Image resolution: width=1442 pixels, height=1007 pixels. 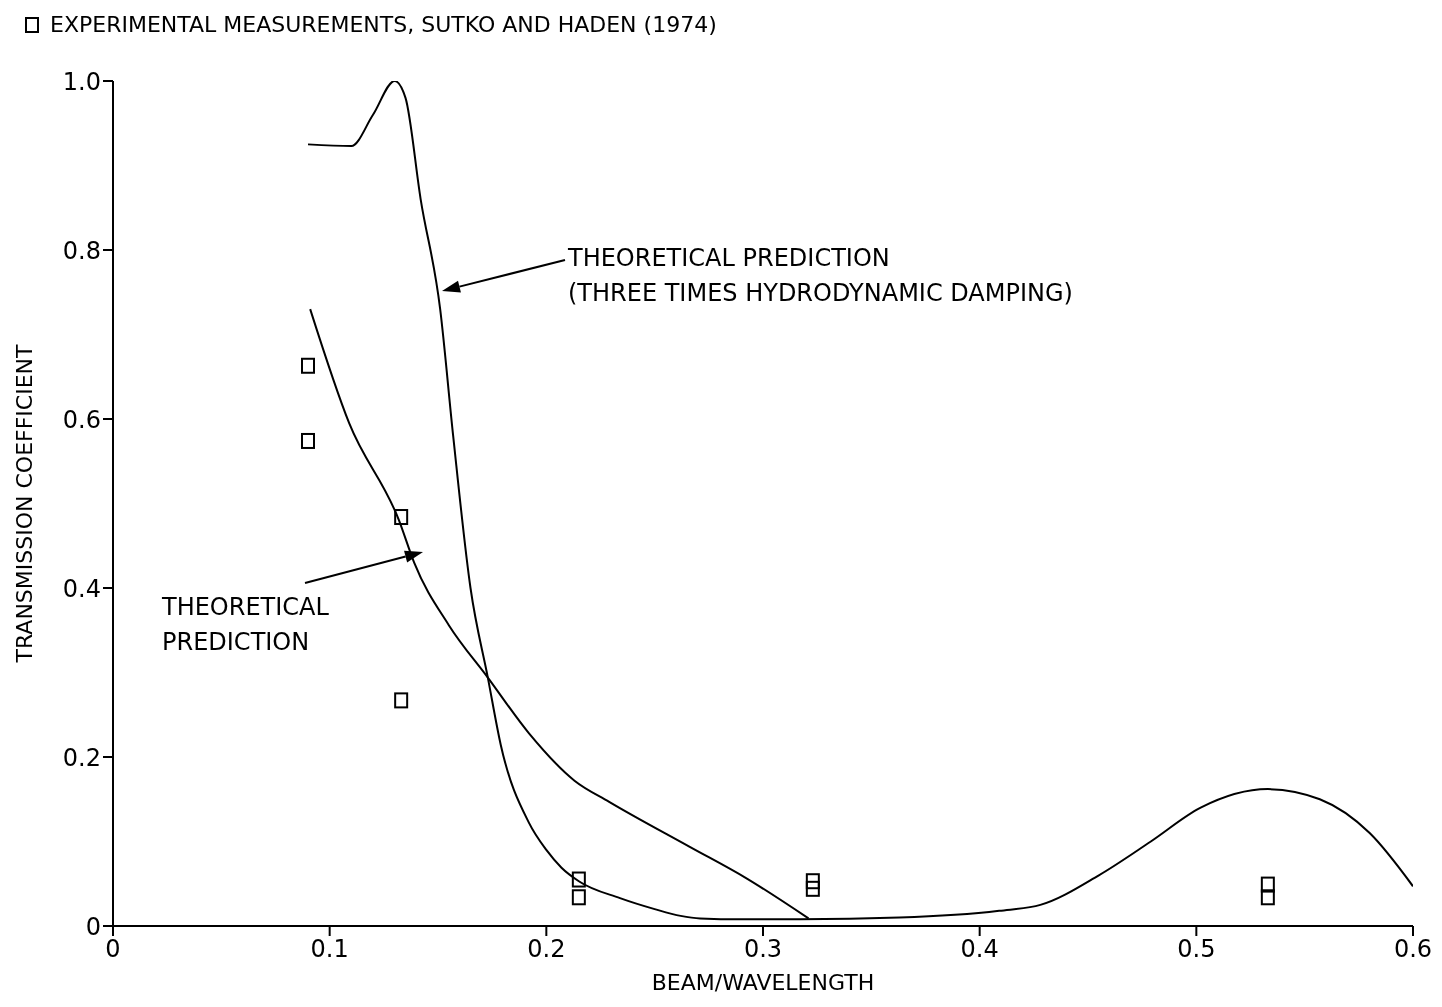 What do you see at coordinates (24, 503) in the screenshot?
I see `y-axis-title: TRANSMISSION COEFFICIENT` at bounding box center [24, 503].